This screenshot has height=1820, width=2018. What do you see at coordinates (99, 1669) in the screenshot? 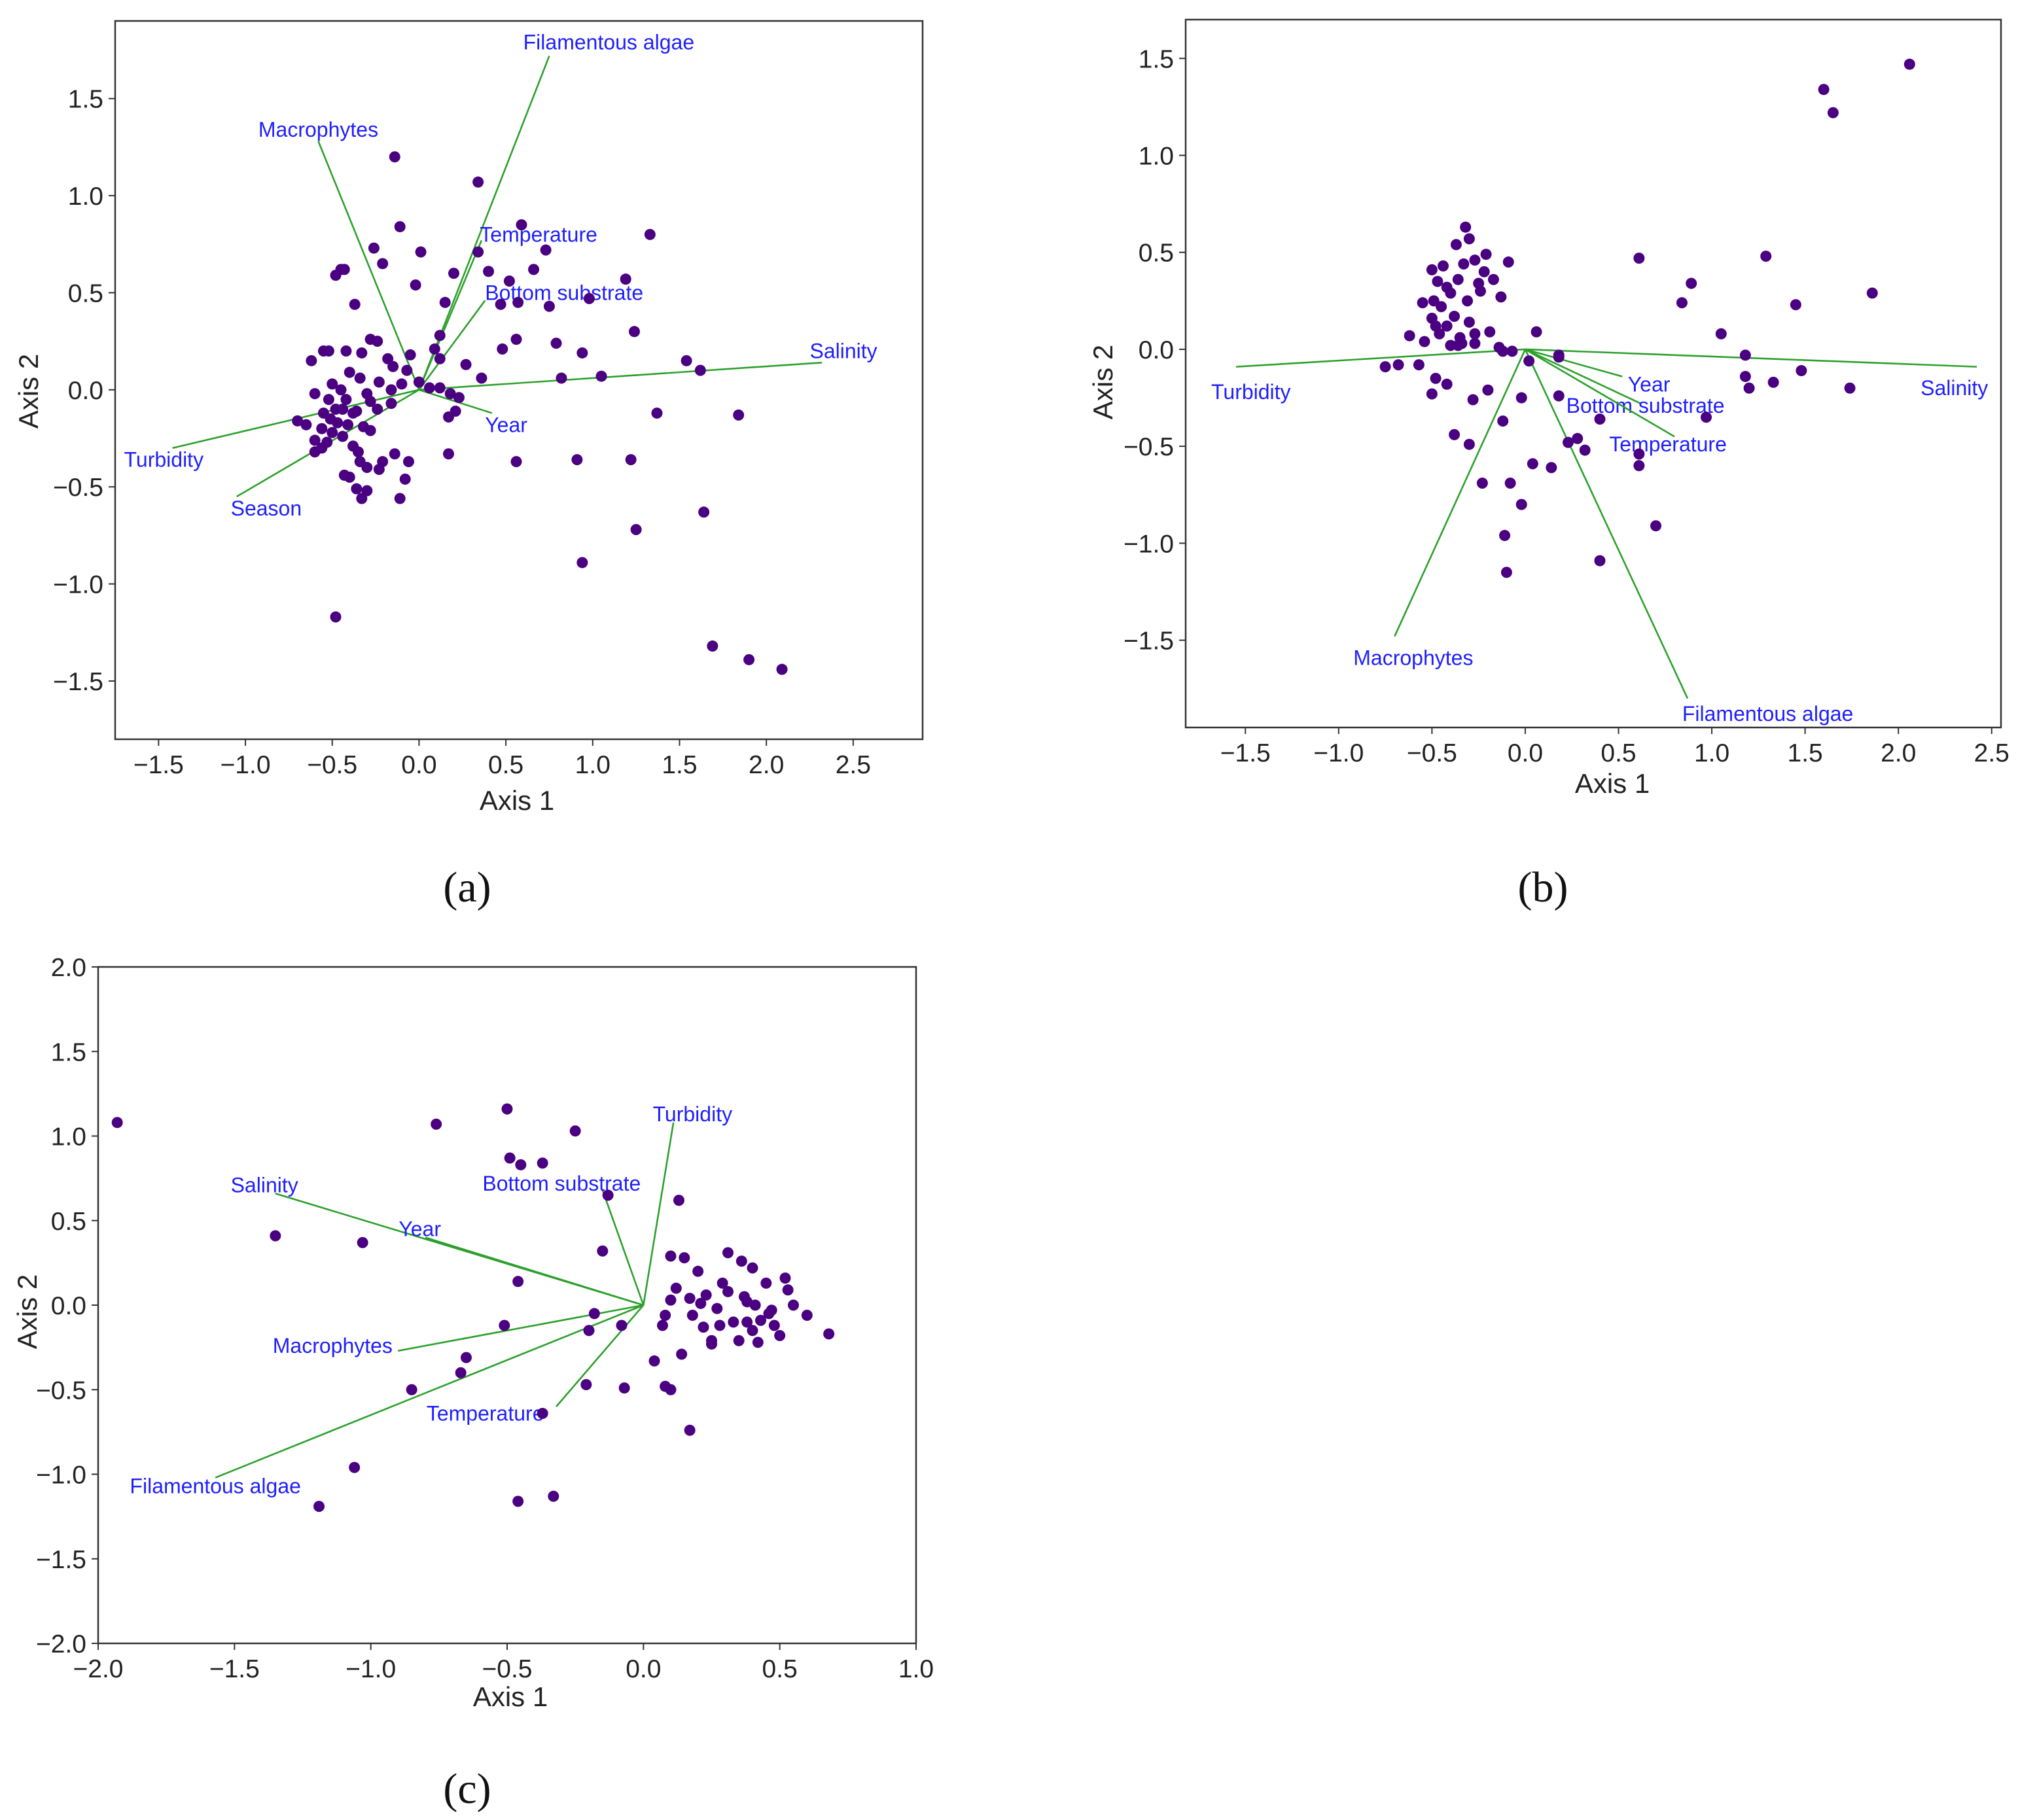
I see `panel-c-x-tick-label: −2.0` at bounding box center [99, 1669].